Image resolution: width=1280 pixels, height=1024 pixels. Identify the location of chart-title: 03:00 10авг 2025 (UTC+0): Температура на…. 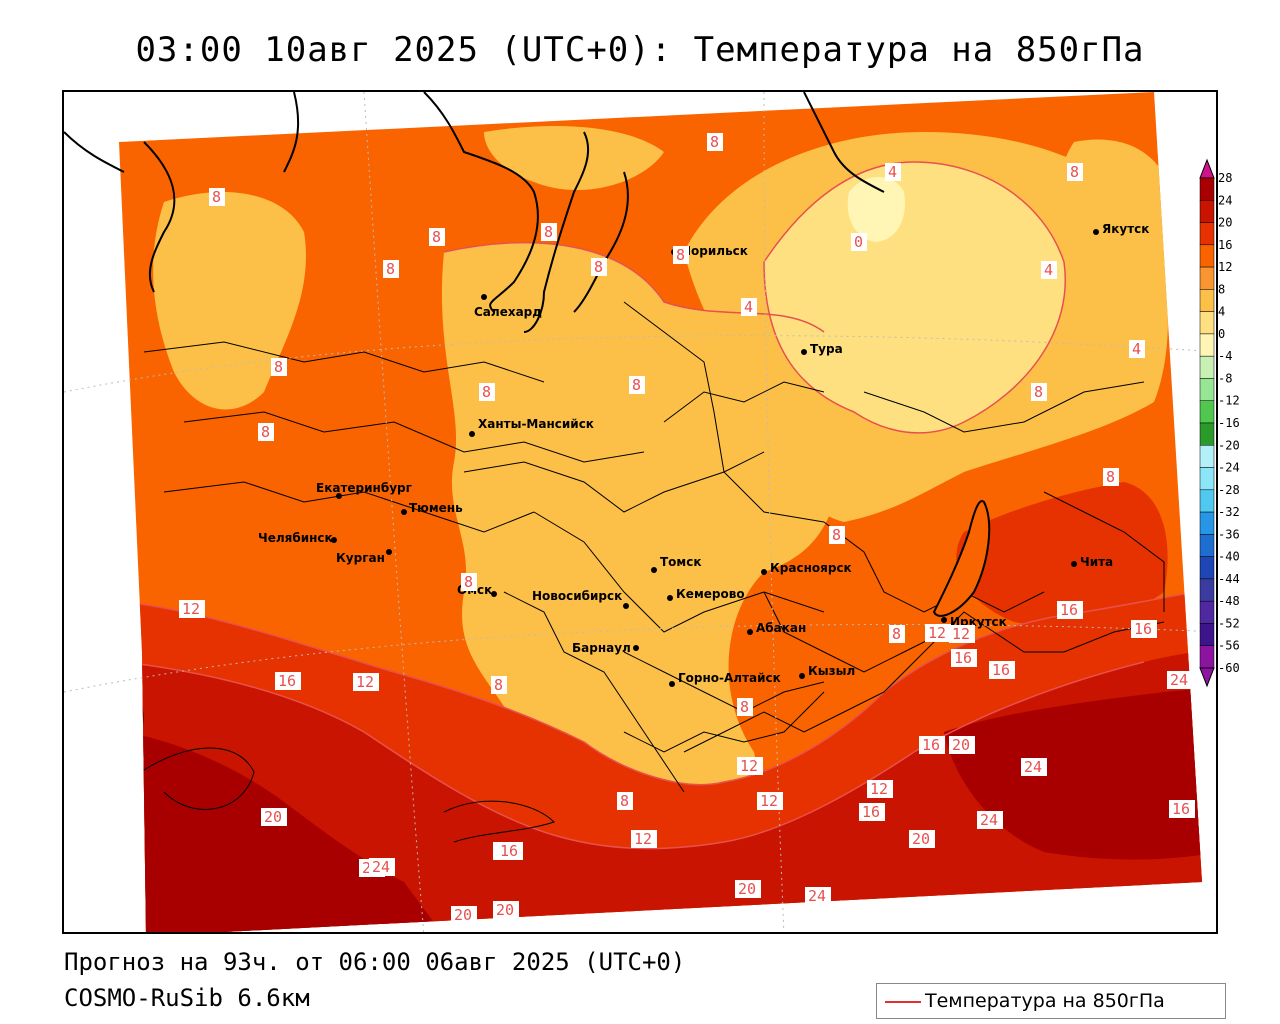
(640, 50).